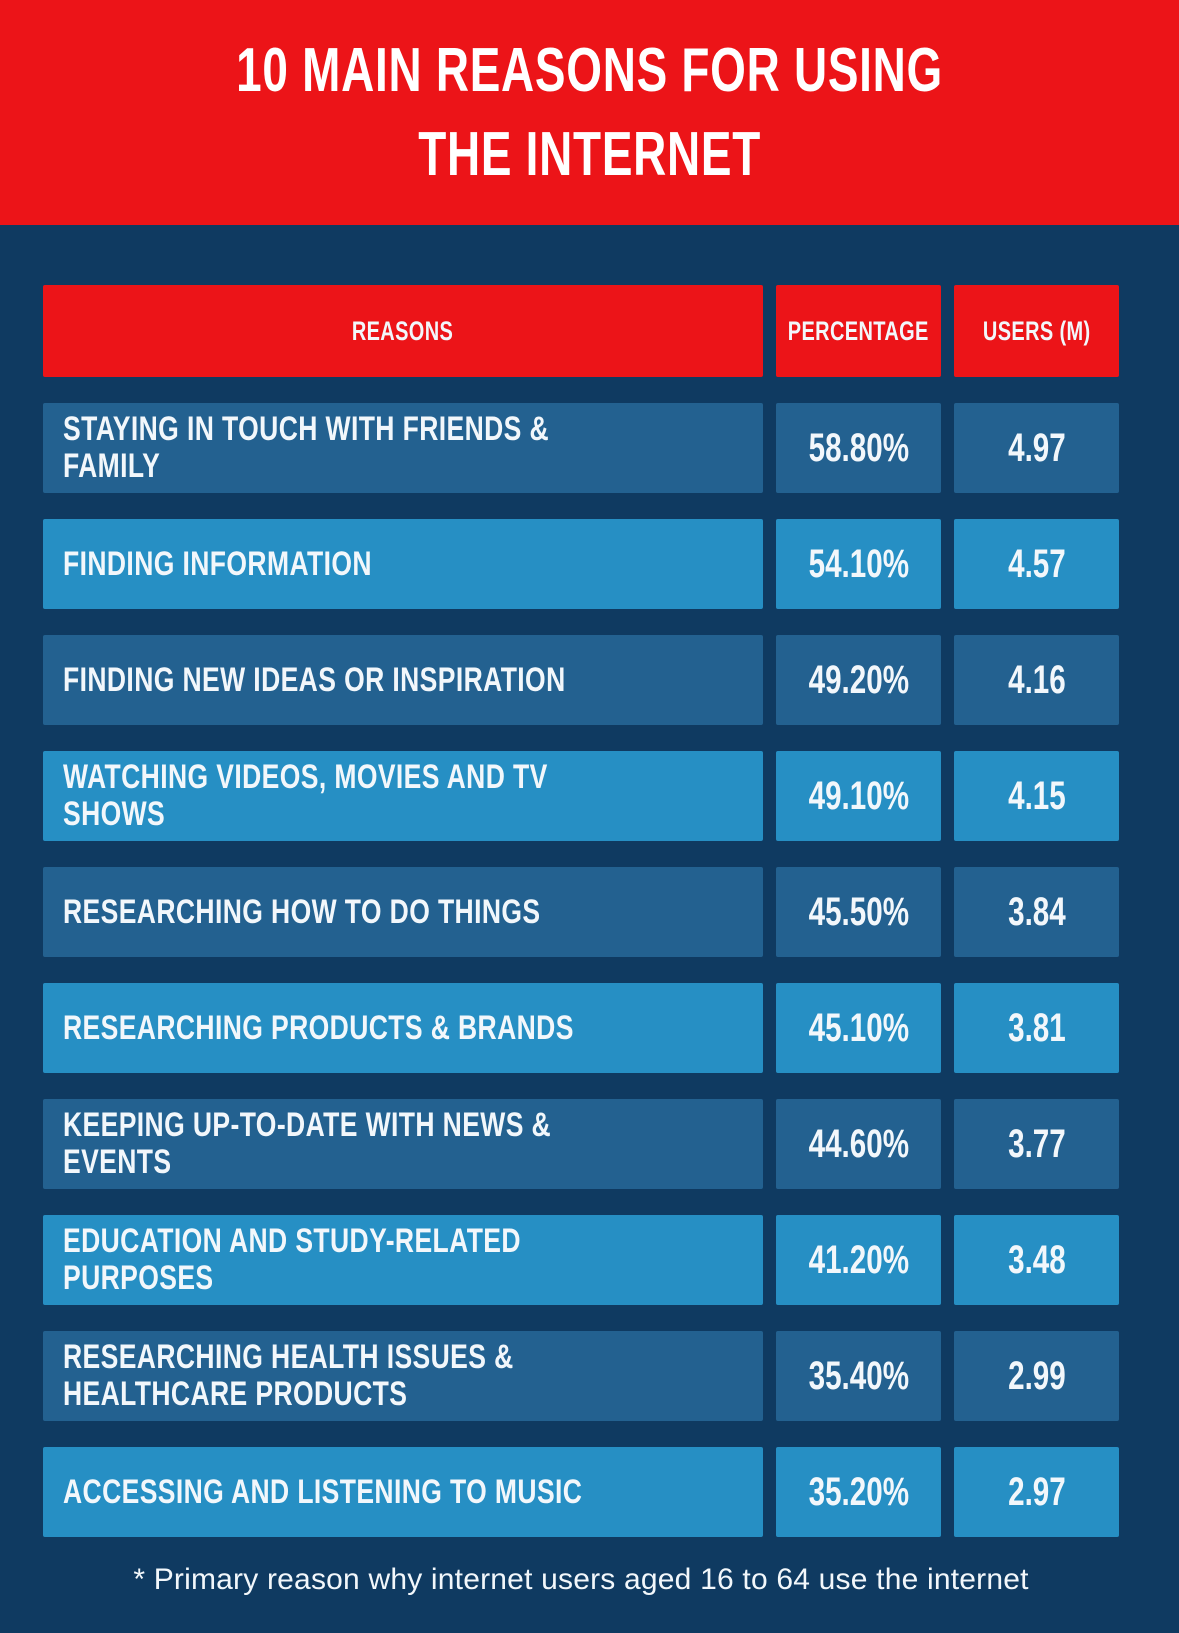  I want to click on percentage-cell: 35.40%, so click(858, 1376).